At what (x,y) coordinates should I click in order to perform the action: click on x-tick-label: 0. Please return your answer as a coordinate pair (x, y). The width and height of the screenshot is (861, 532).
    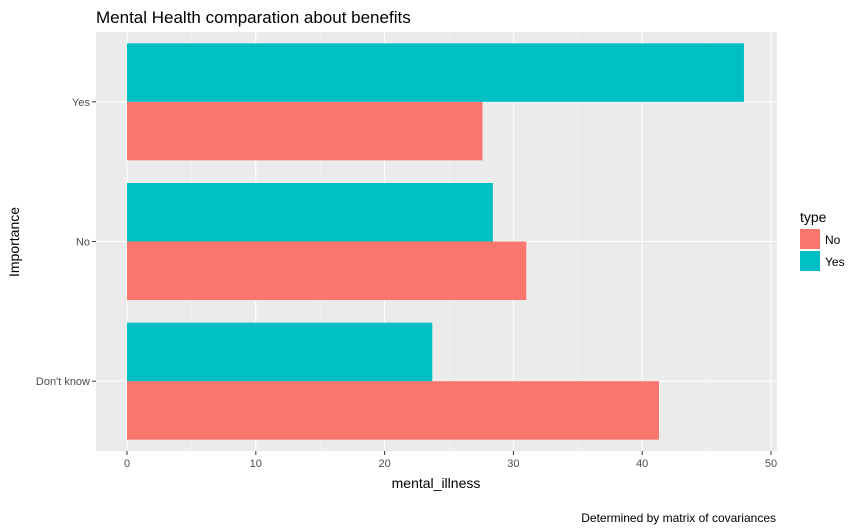
    Looking at the image, I should click on (127, 464).